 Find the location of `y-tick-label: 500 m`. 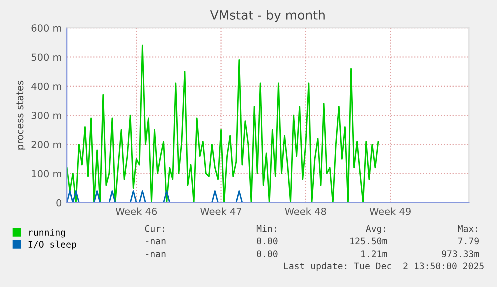

y-tick-label: 500 m is located at coordinates (47, 58).